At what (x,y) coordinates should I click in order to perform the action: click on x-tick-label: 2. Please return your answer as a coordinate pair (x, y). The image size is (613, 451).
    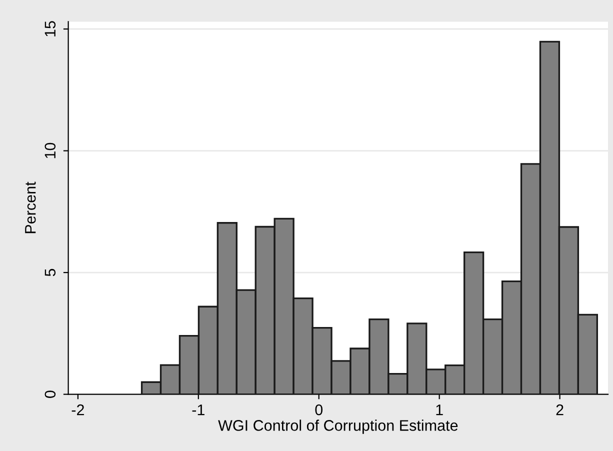
    Looking at the image, I should click on (560, 410).